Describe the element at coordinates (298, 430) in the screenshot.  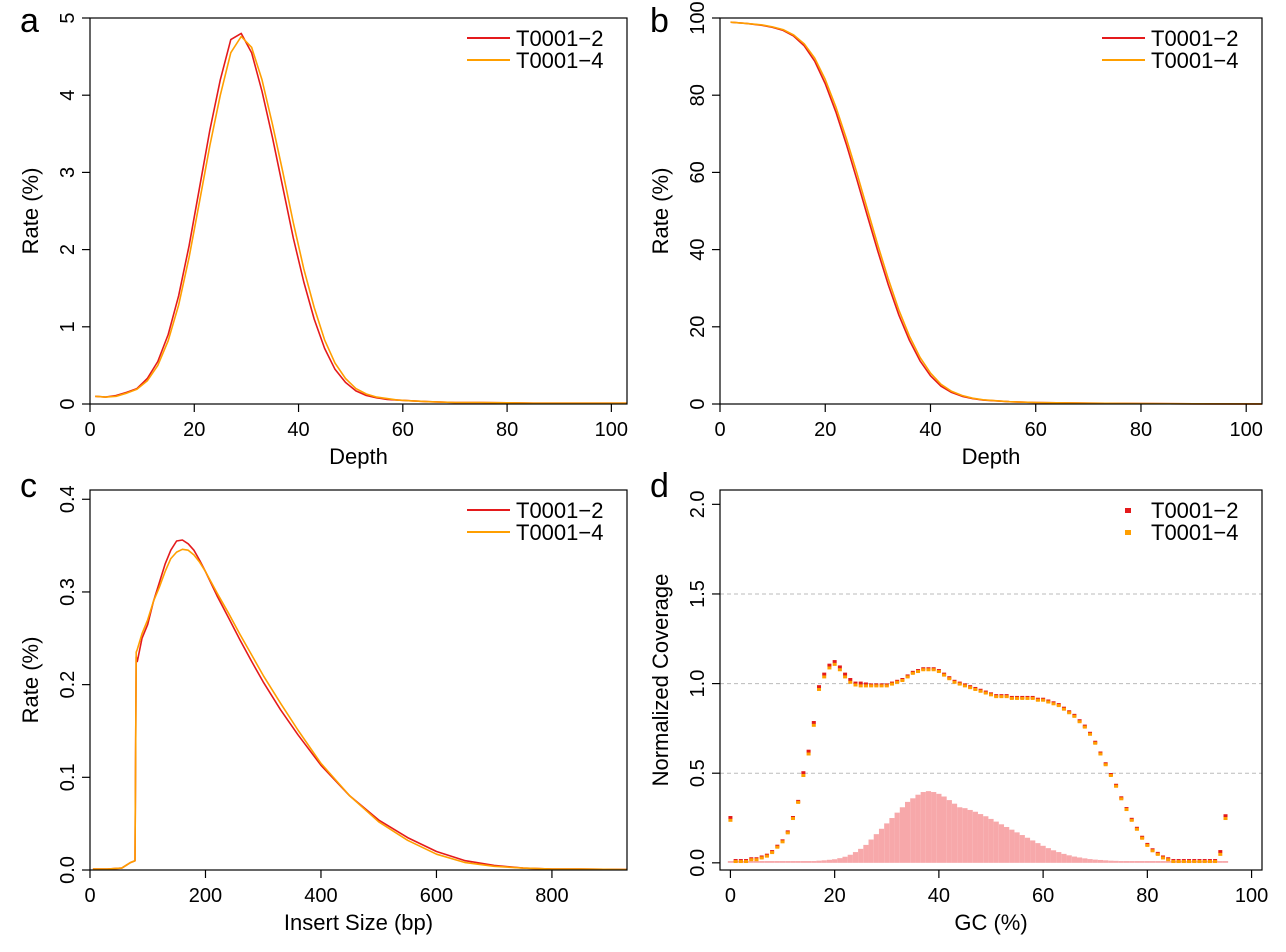
I see `x-tick-label: 40` at that location.